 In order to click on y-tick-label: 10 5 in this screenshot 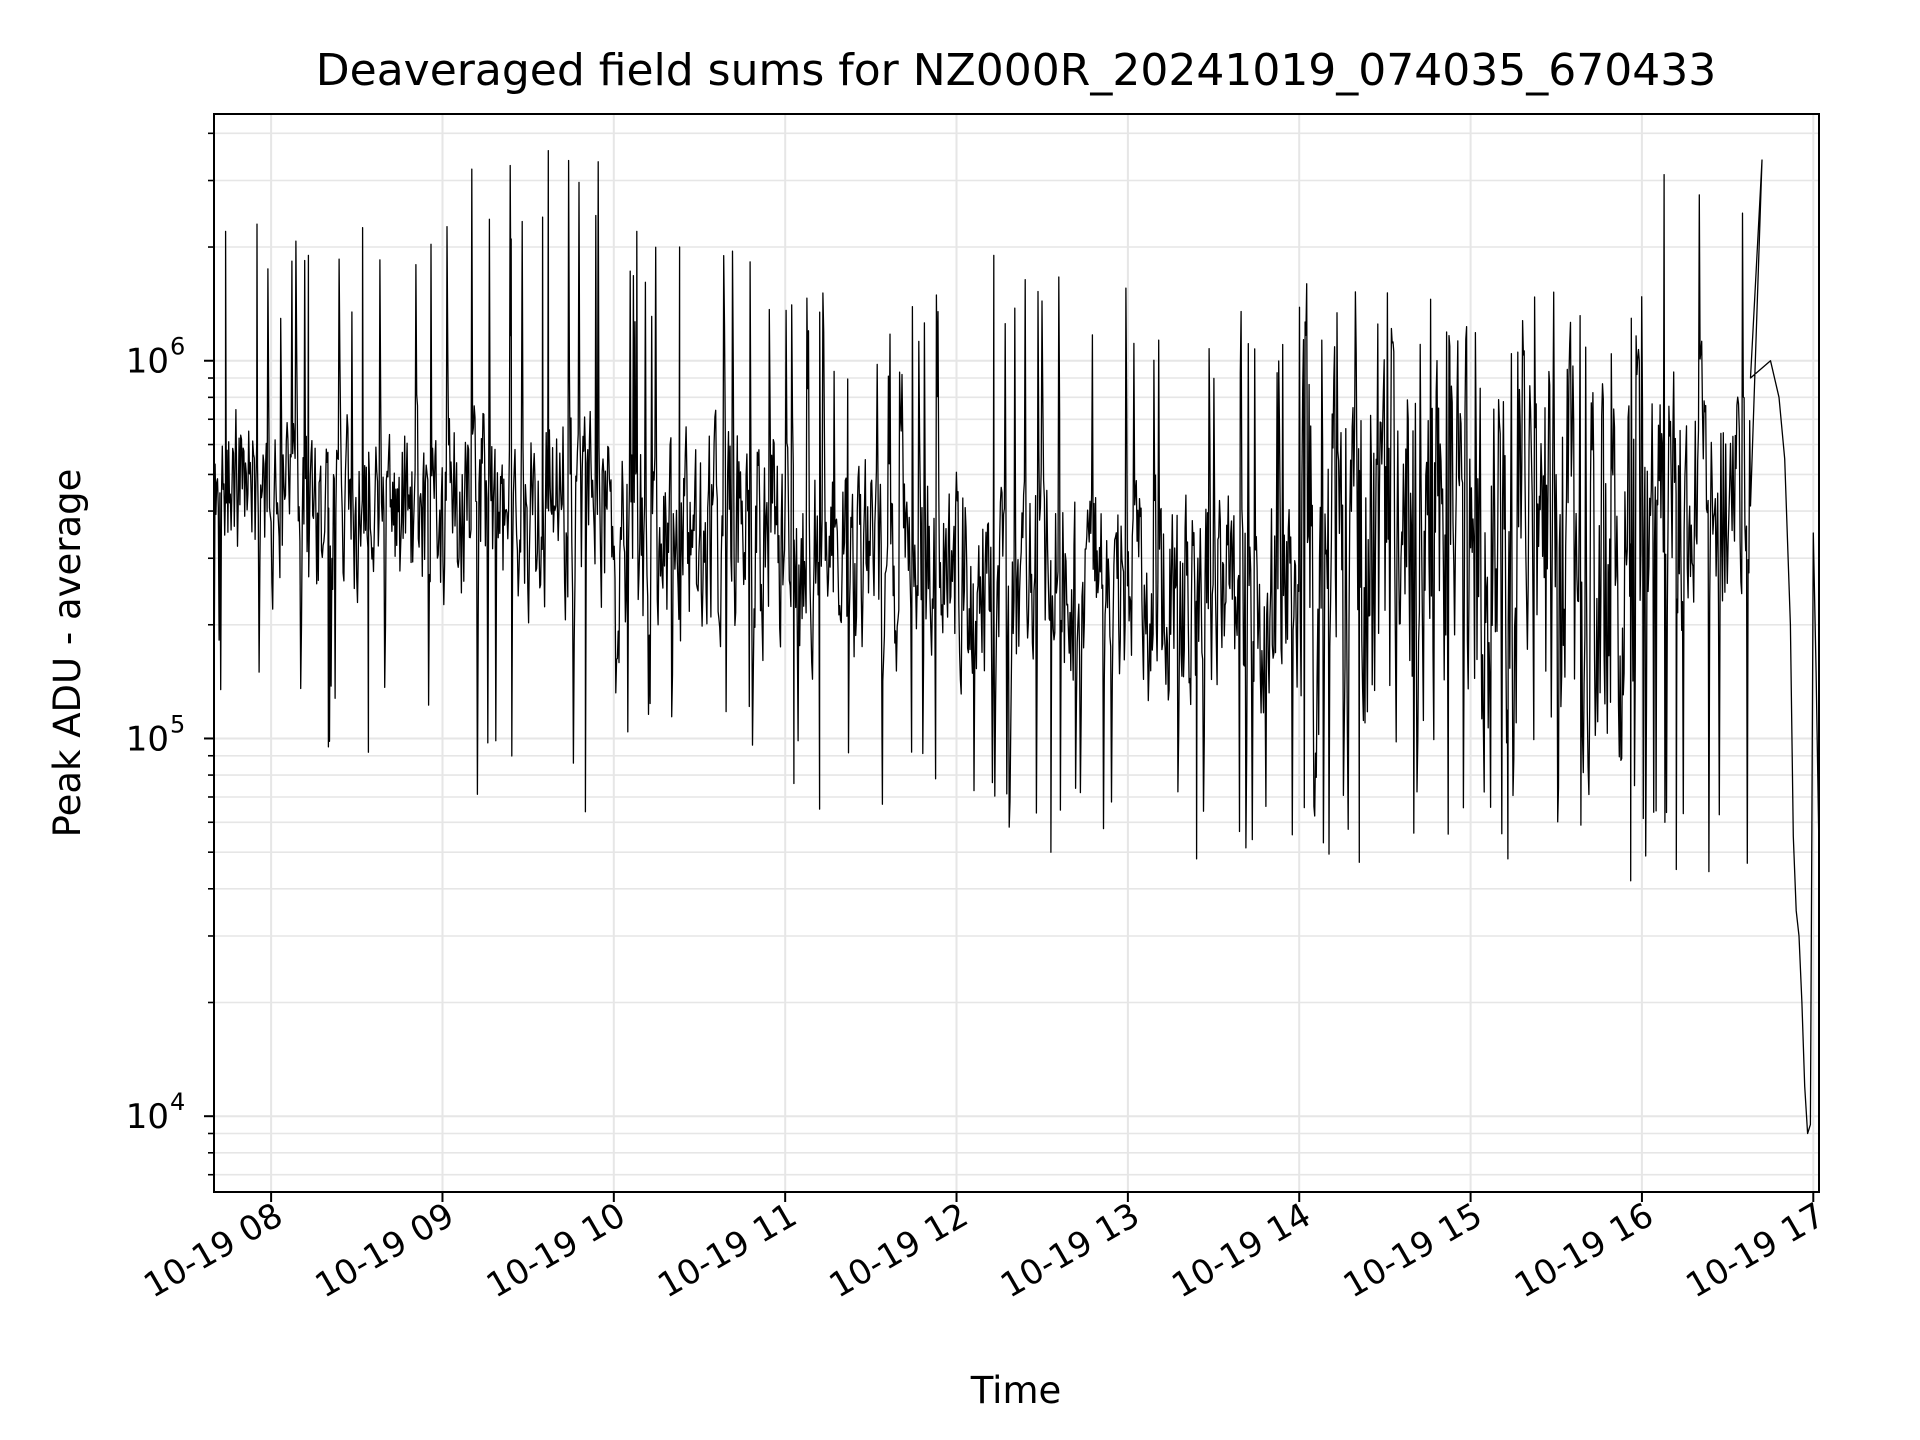, I will do `click(156, 734)`.